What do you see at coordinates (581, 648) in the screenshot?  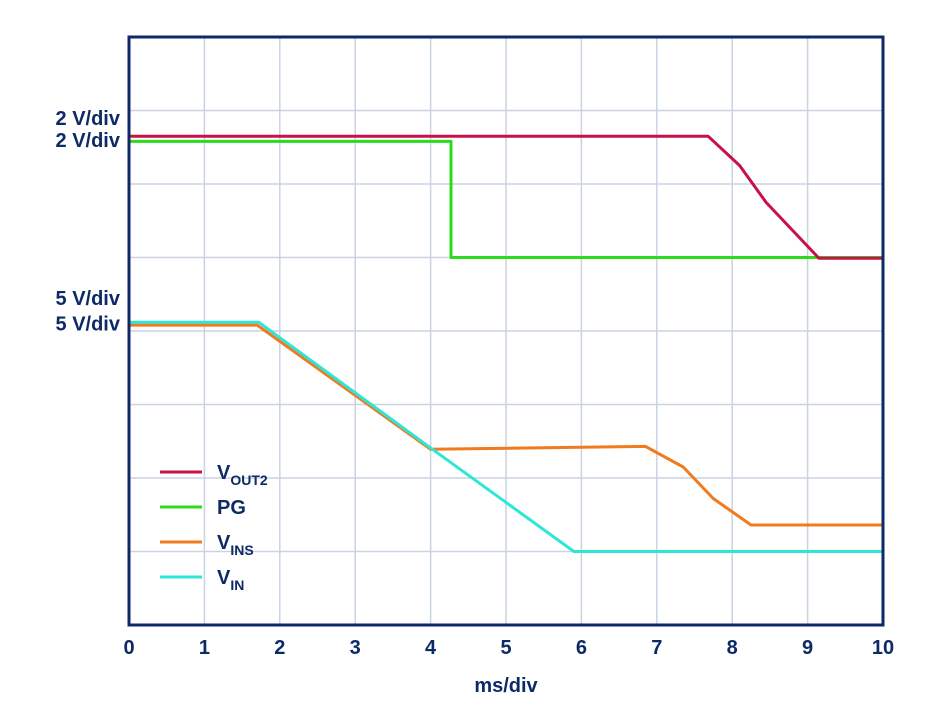 I see `x-tick-label: 6` at bounding box center [581, 648].